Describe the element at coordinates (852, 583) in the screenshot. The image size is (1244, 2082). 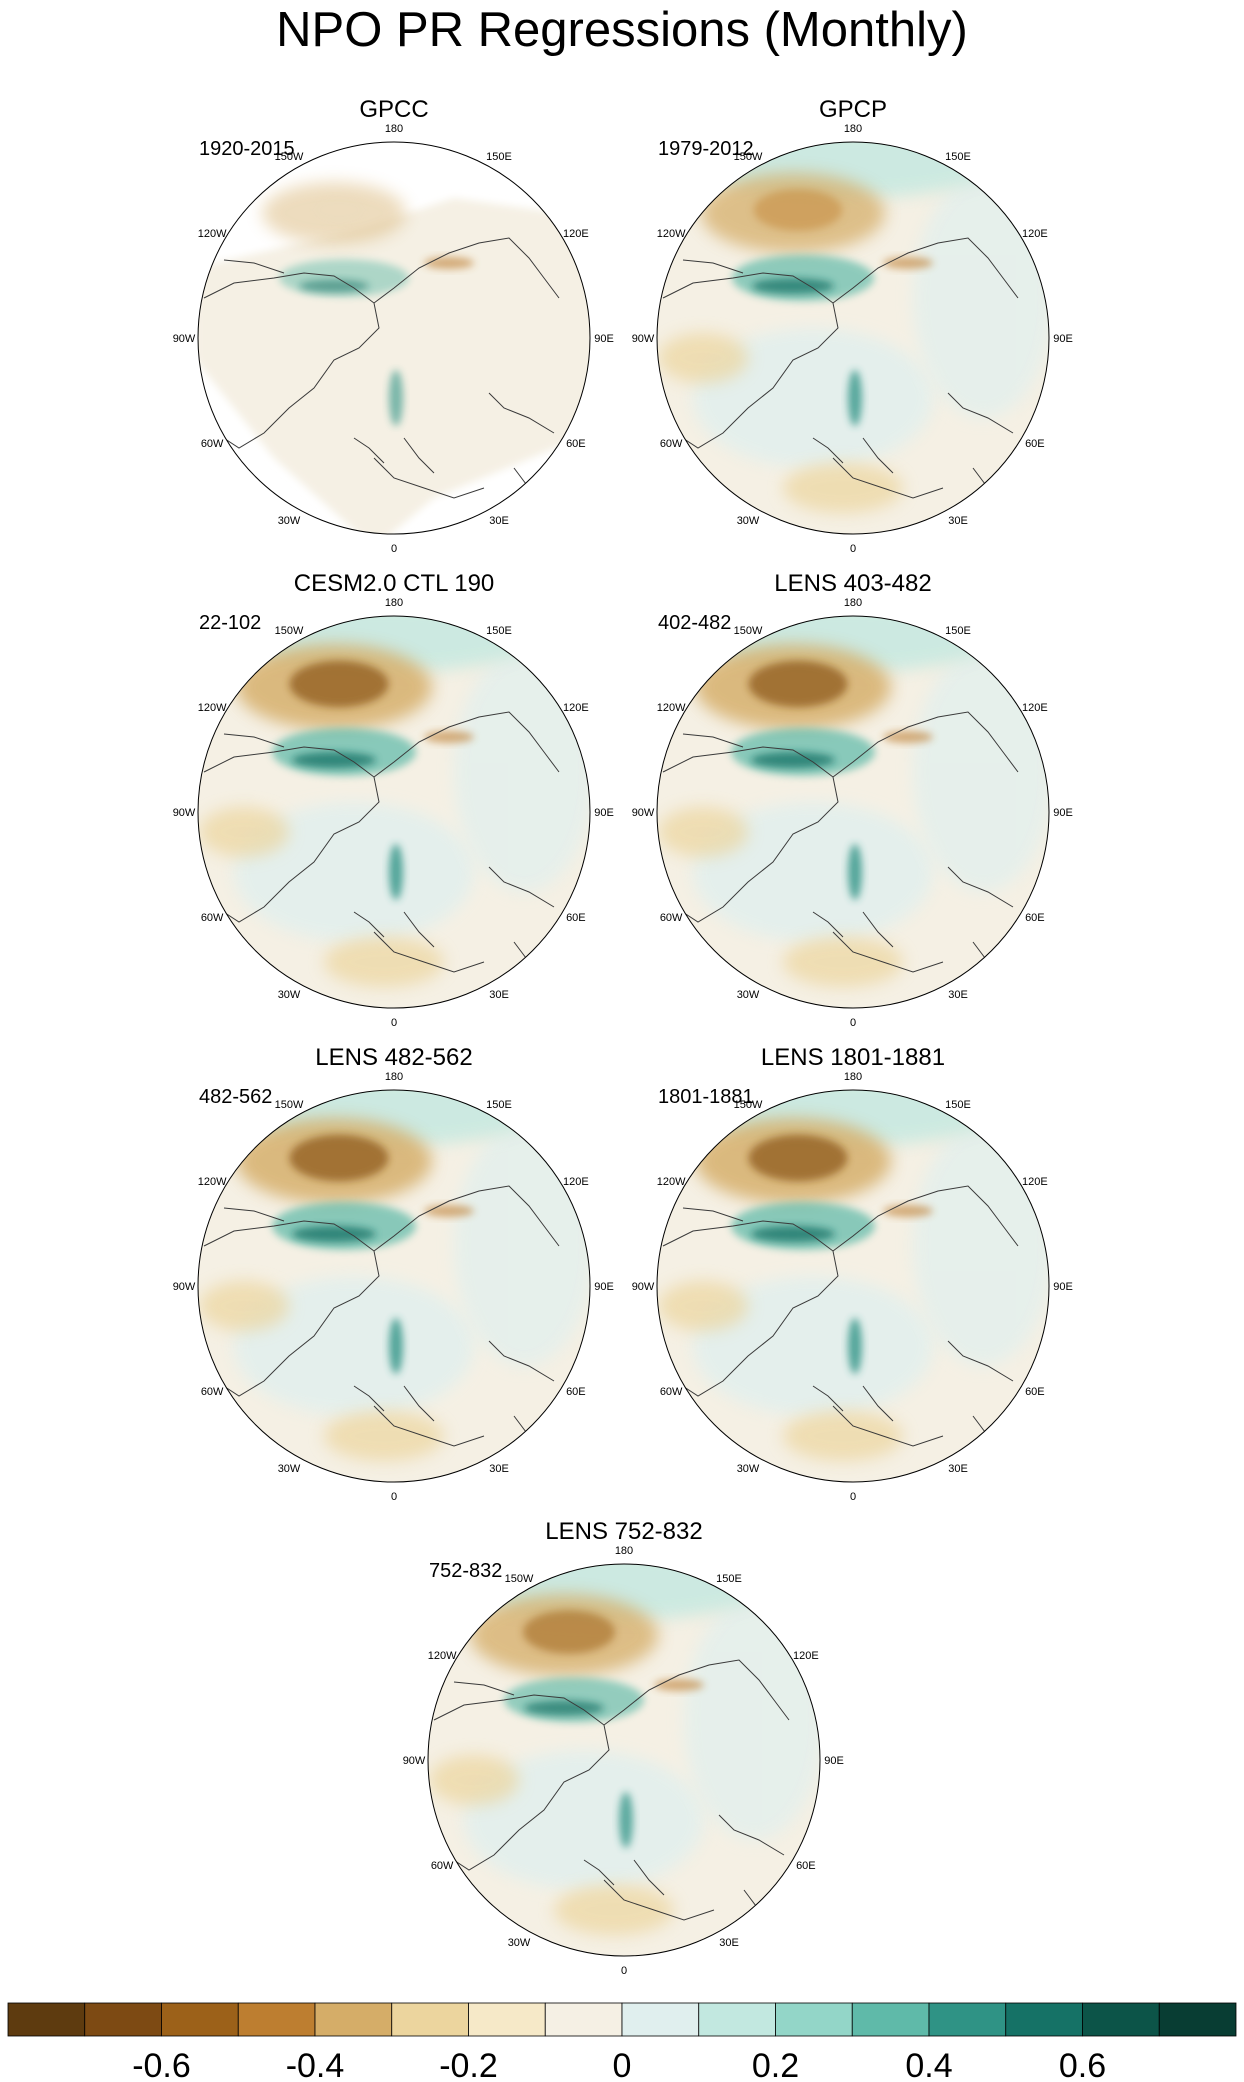
I see `panel-title: LENS 403-482` at that location.